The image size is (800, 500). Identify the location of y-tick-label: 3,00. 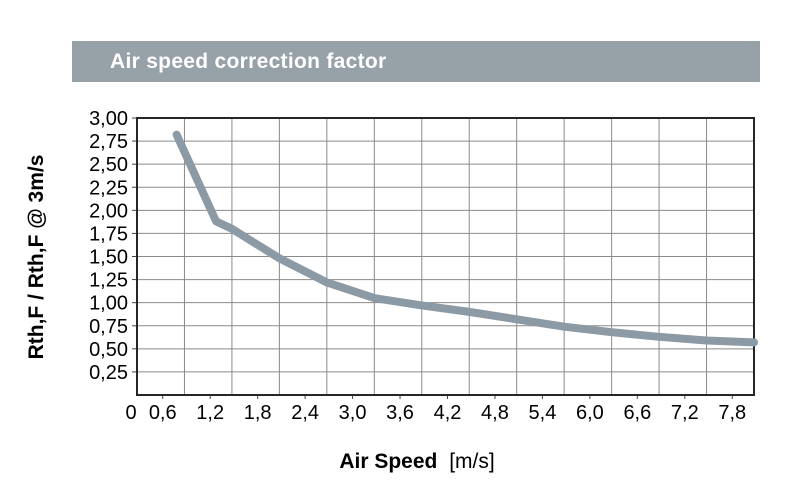
(108, 119).